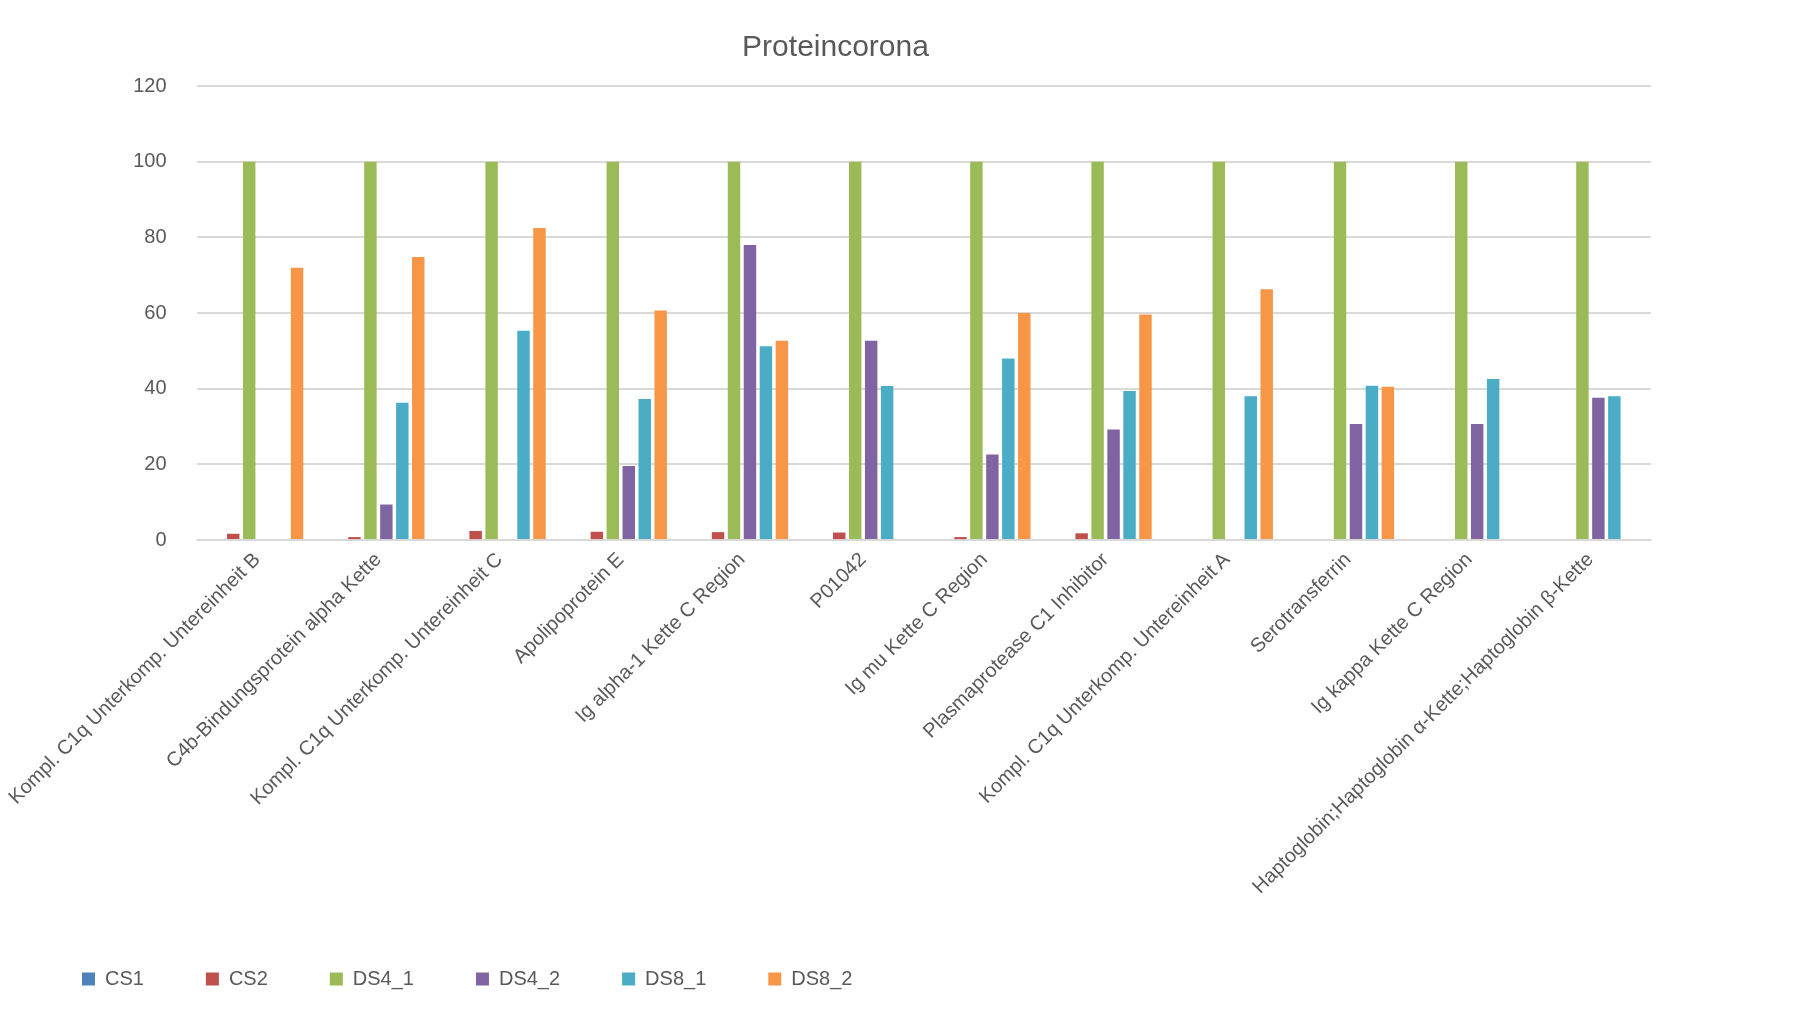 The width and height of the screenshot is (1801, 1009). Describe the element at coordinates (155, 235) in the screenshot. I see `y-tick-label: 80` at that location.